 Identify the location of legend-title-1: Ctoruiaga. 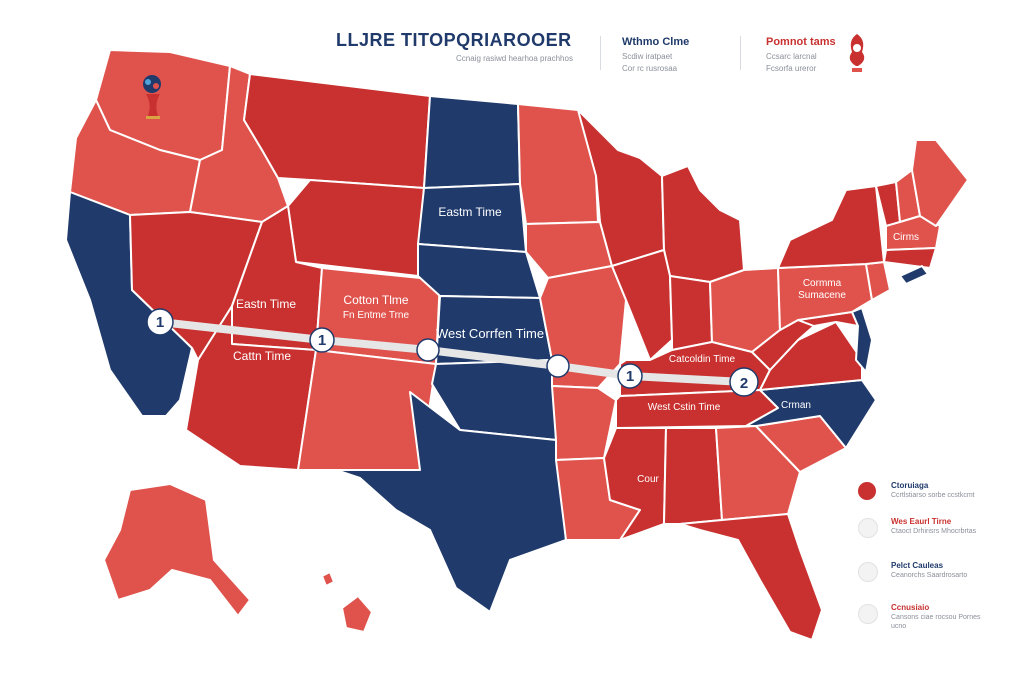
(910, 485).